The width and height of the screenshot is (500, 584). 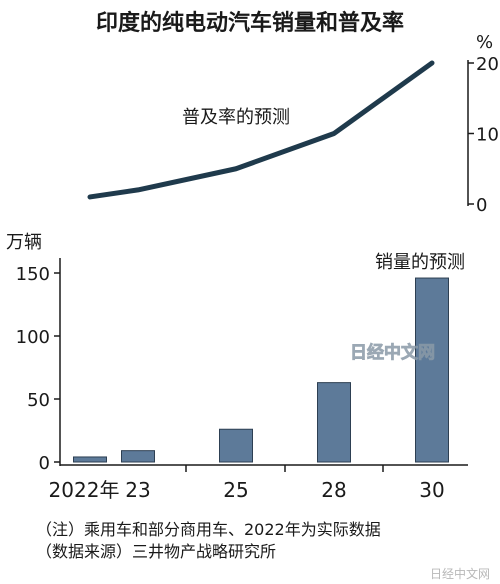 What do you see at coordinates (392, 352) in the screenshot?
I see `watermark: 日经中文网` at bounding box center [392, 352].